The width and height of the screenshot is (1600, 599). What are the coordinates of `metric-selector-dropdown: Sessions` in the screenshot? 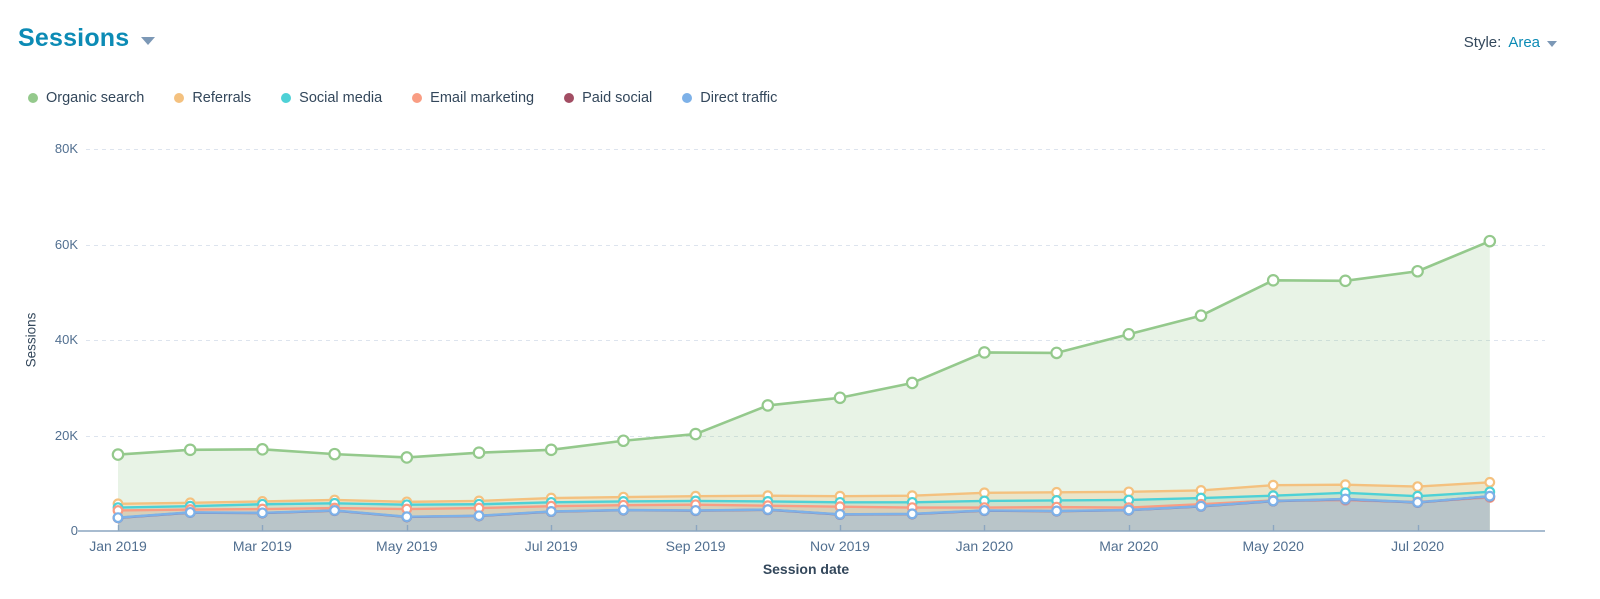 It's located at (87, 38).